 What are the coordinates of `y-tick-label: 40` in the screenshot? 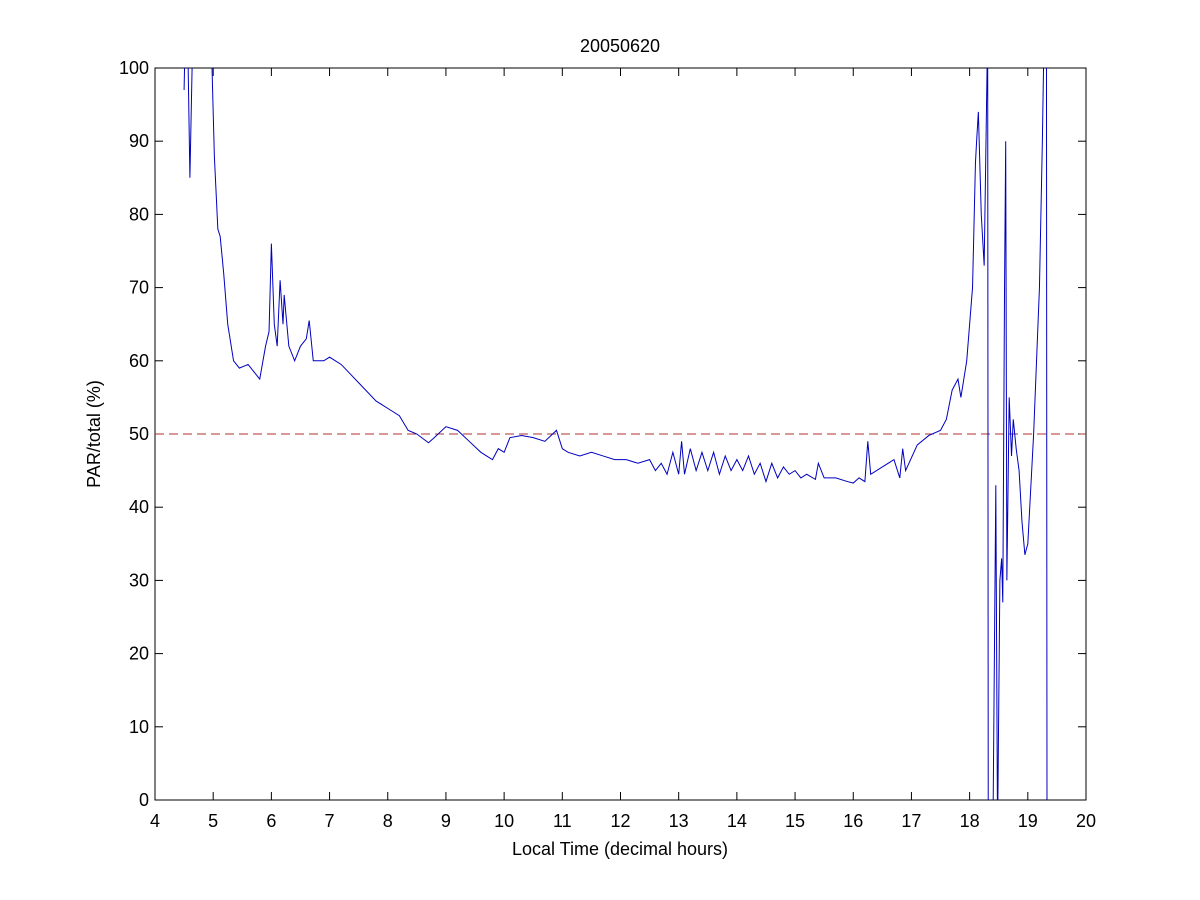 It's located at (139, 507).